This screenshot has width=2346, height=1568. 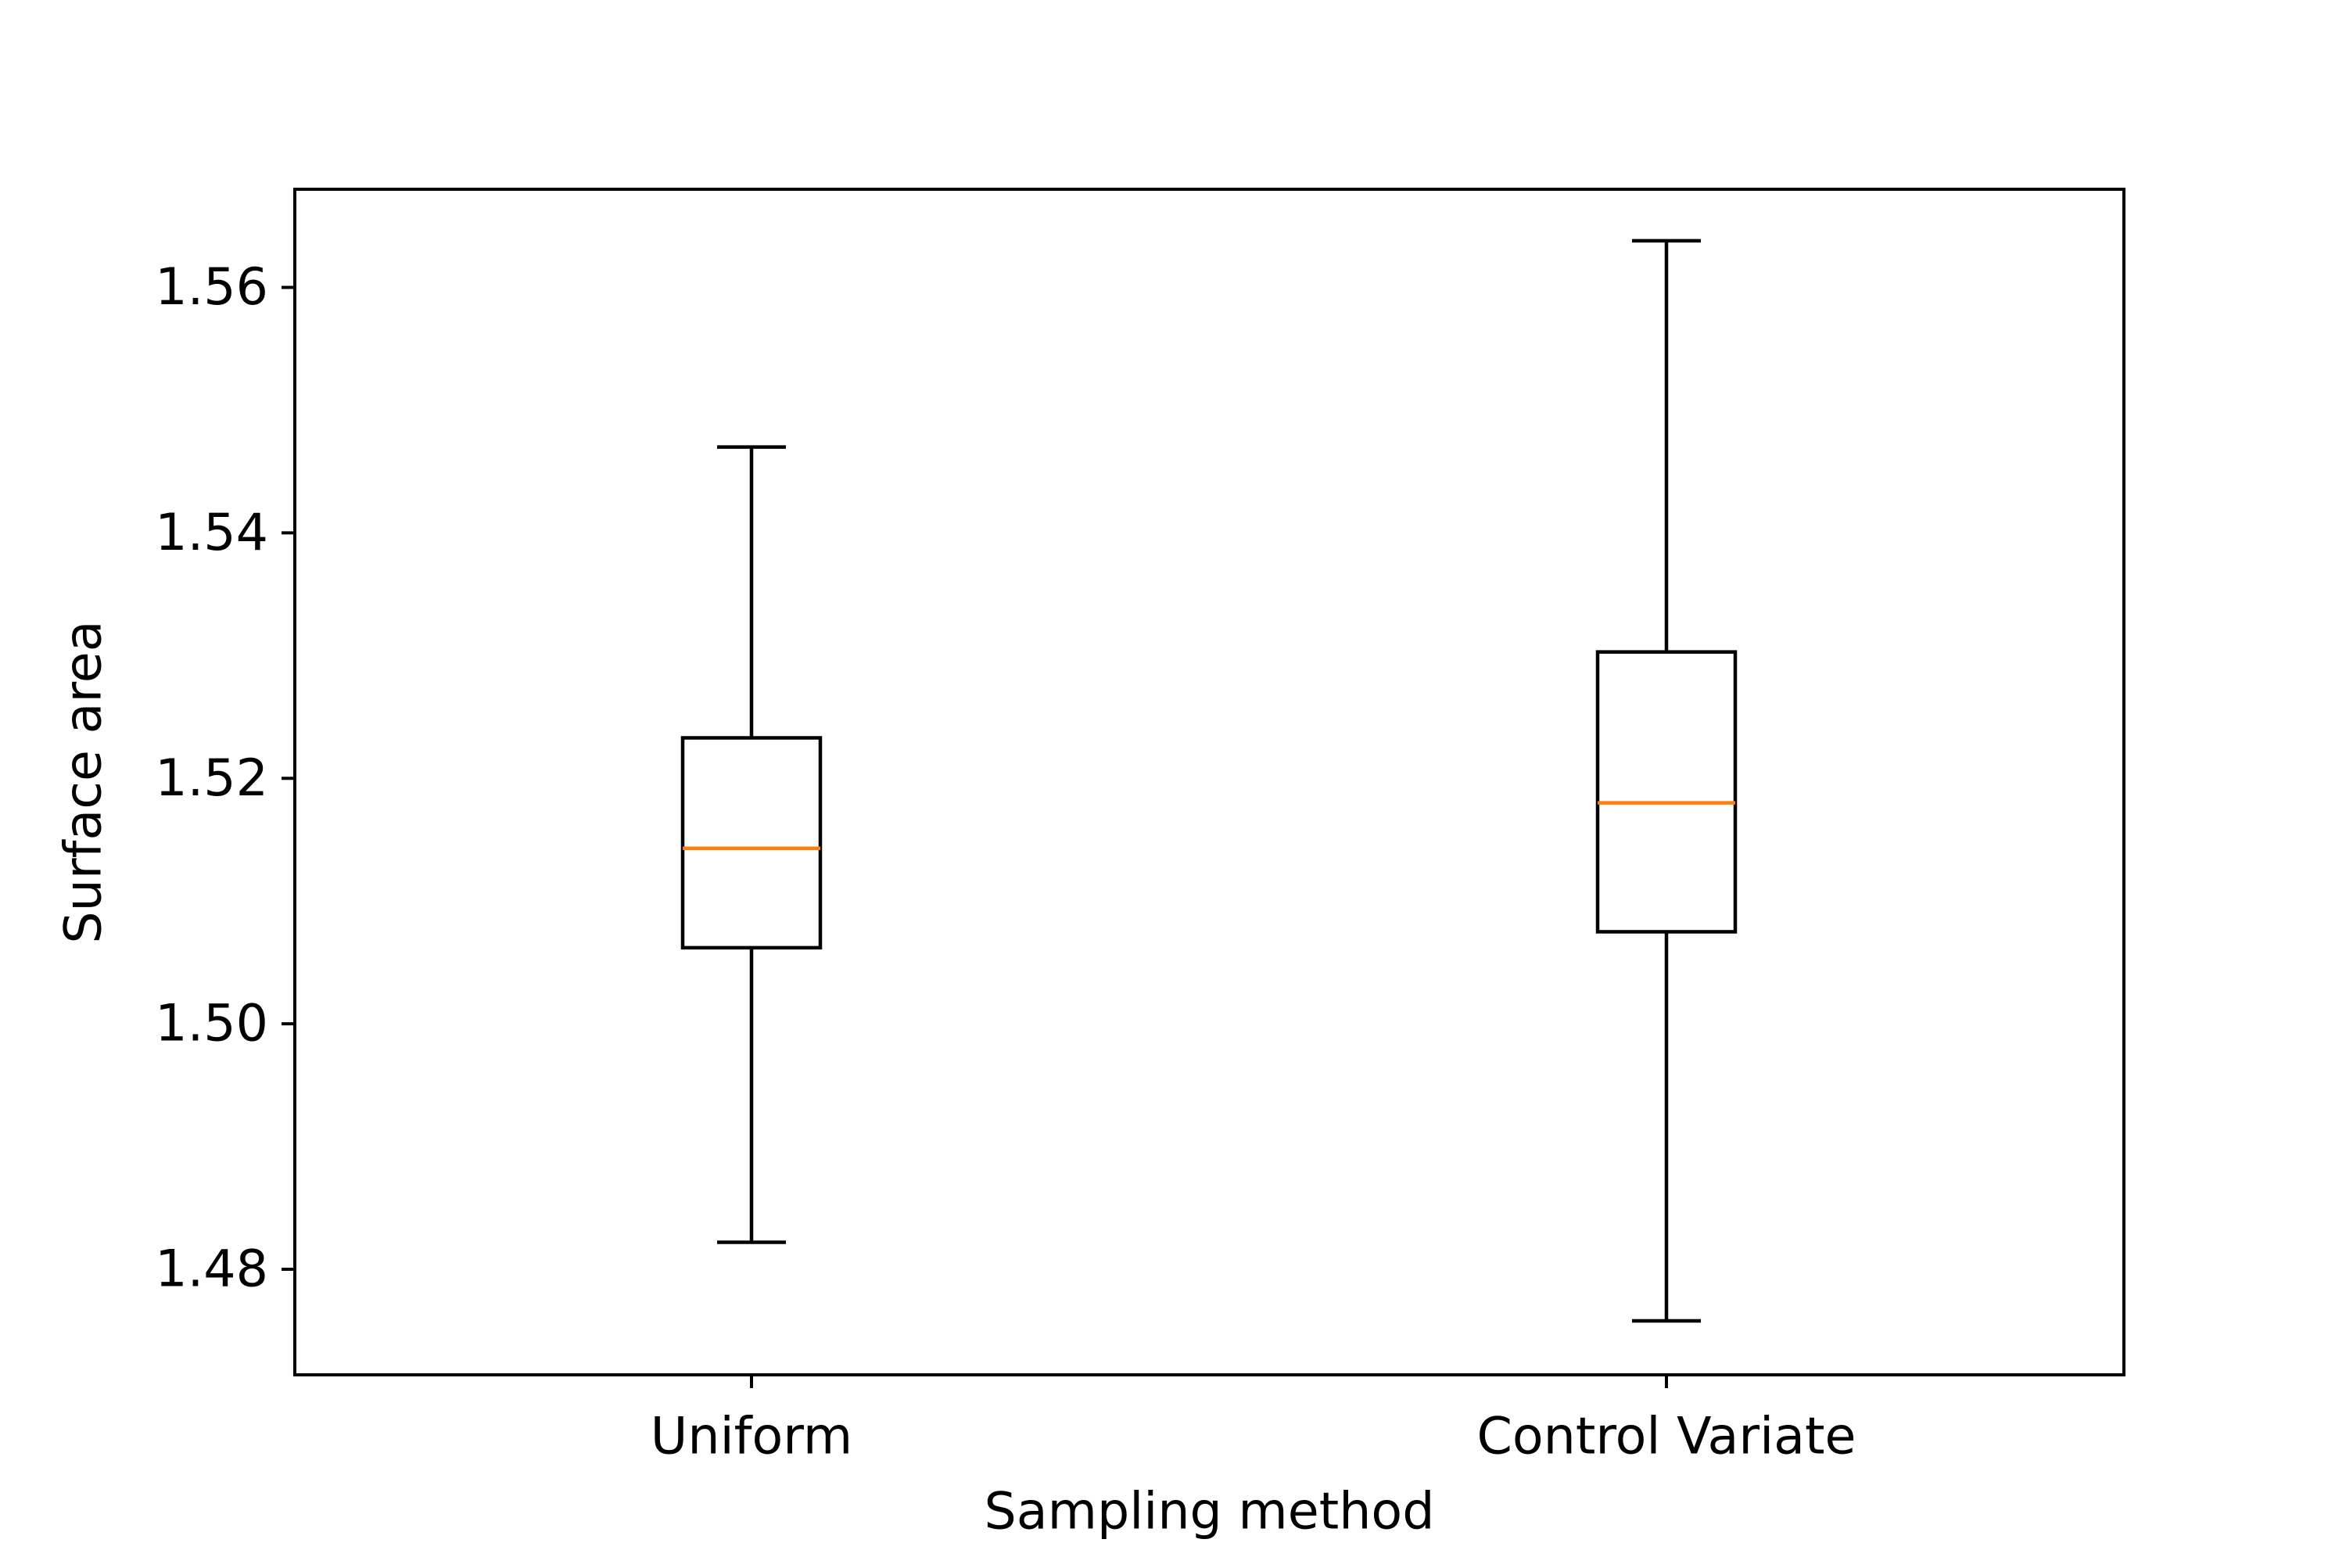 I want to click on y-axis-label: Surface area, so click(x=84, y=781).